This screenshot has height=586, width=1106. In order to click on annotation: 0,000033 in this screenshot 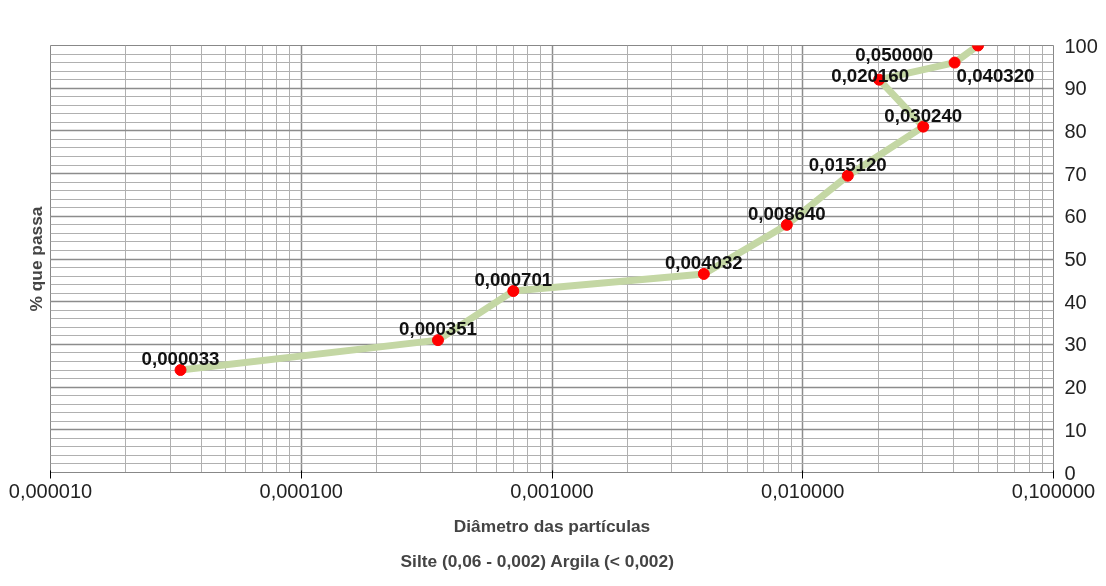, I will do `click(180, 359)`.